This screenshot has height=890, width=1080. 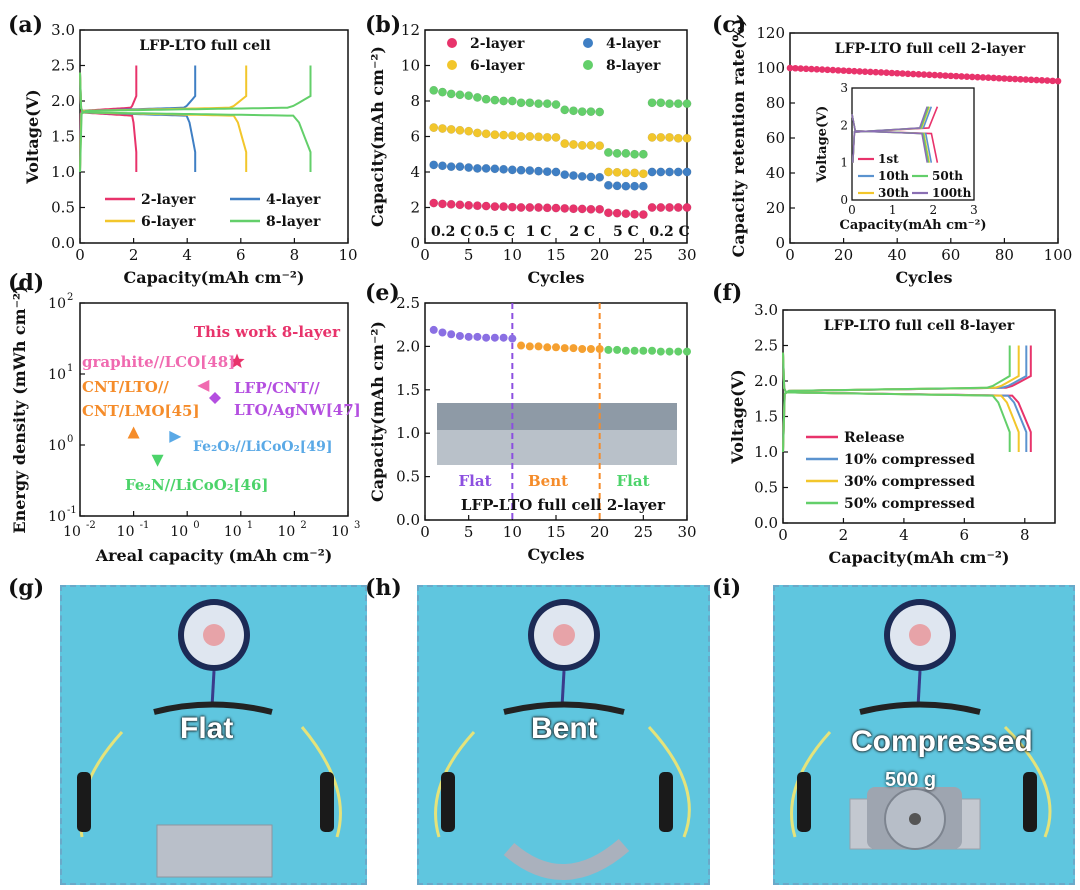 I want to click on inset-frame, so click(x=913, y=144).